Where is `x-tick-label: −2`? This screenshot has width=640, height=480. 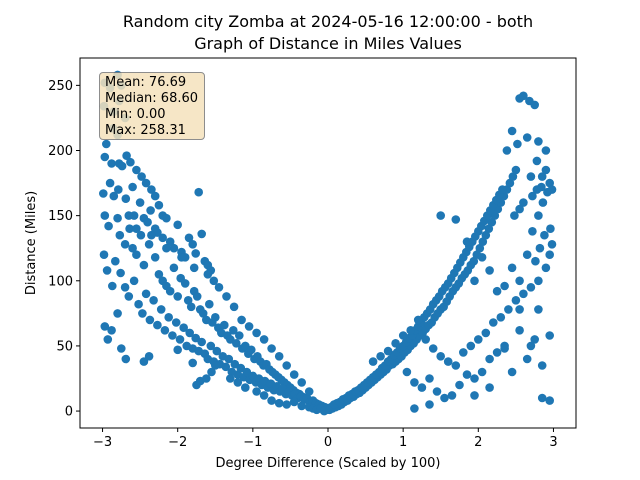
x-tick-label: −2 is located at coordinates (177, 442).